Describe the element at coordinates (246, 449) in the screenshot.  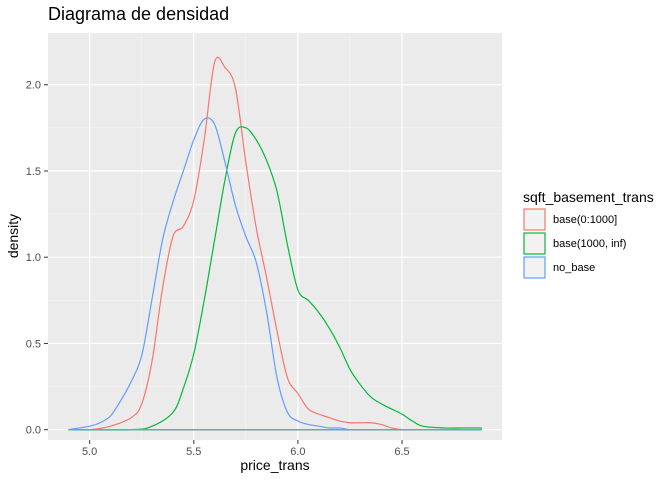
I see `x-axis-ticks: 5.0 5.5 6.0 6.5` at that location.